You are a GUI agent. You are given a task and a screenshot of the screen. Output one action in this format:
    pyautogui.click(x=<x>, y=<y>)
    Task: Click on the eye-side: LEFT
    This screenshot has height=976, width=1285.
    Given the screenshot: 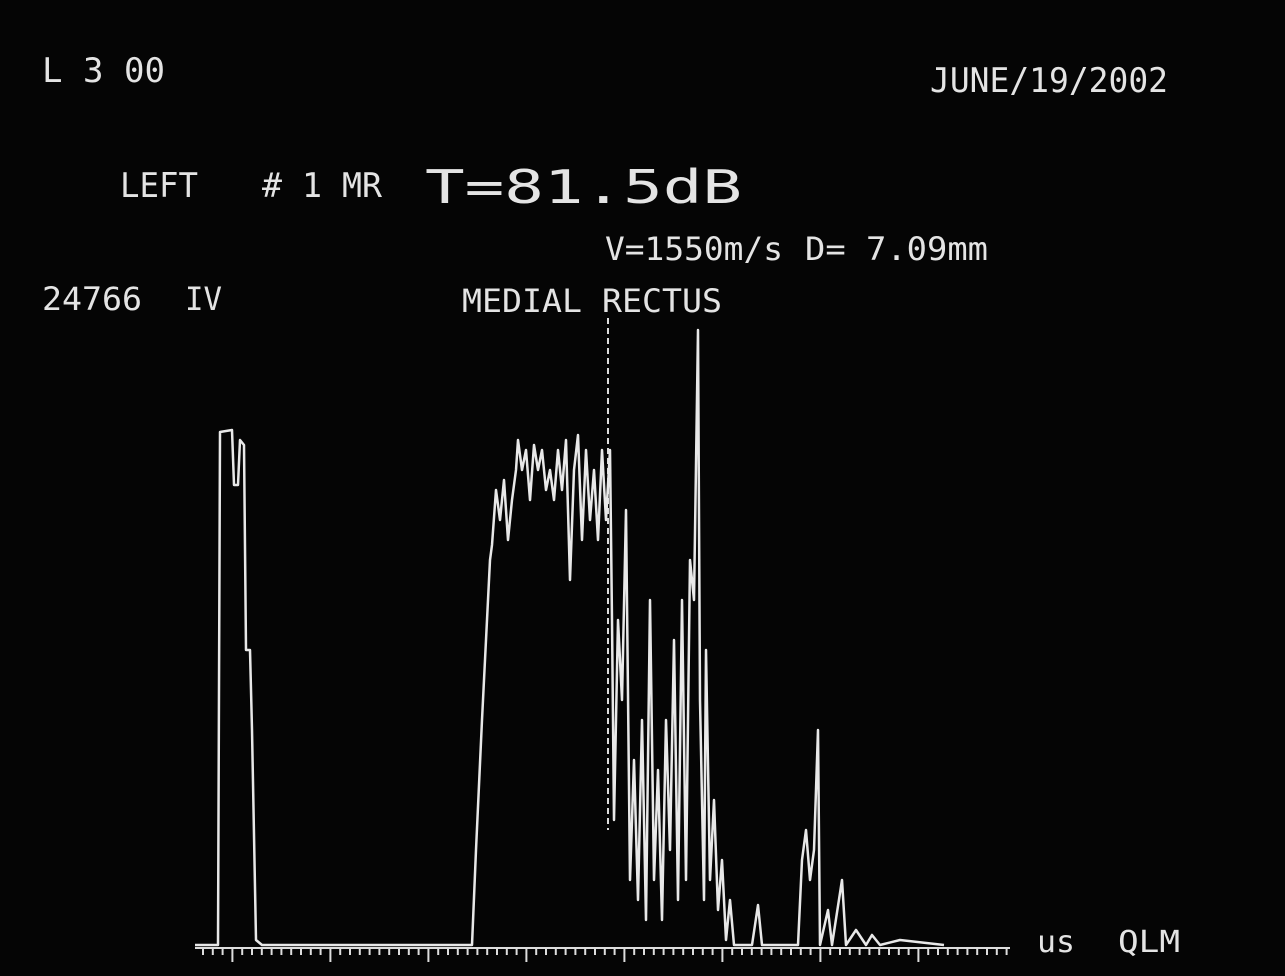 What is the action you would take?
    pyautogui.click(x=159, y=186)
    